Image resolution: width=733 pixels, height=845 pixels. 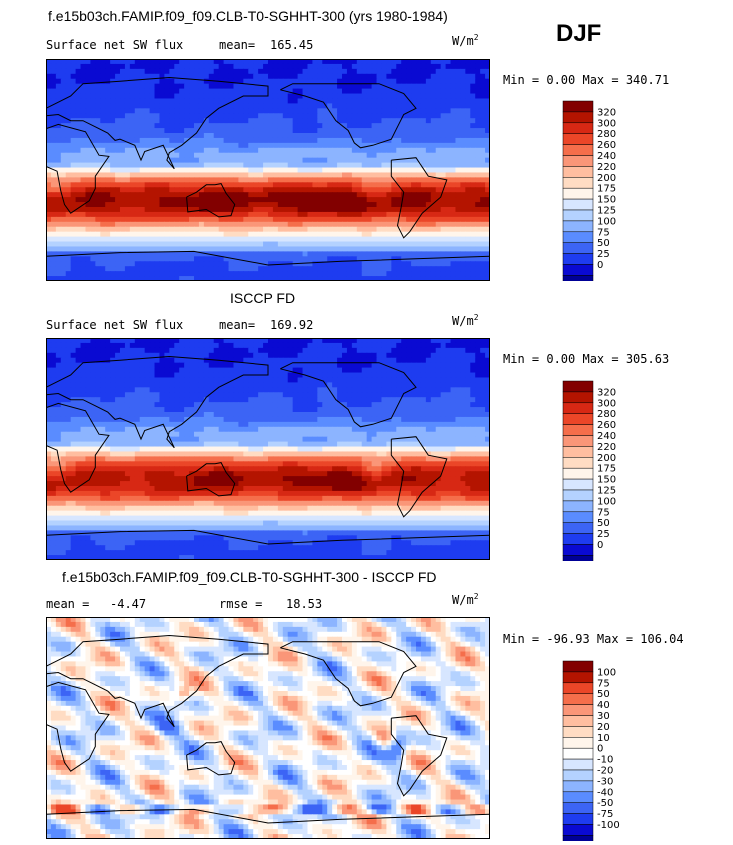 What do you see at coordinates (600, 545) in the screenshot?
I see `panel2-colorbar-tick-label: 0` at bounding box center [600, 545].